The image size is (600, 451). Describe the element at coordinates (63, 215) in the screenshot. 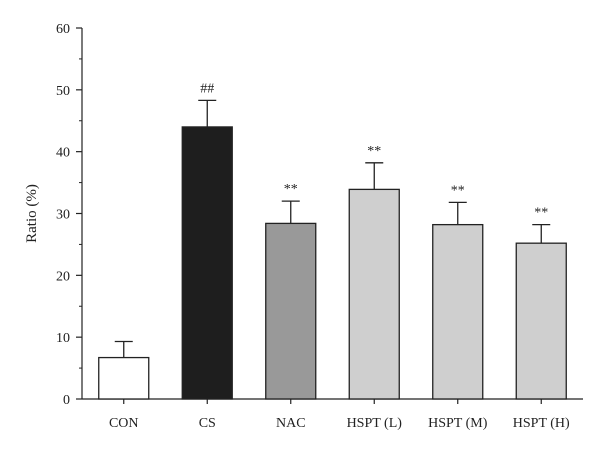

I see `y-tick-label: 30` at that location.